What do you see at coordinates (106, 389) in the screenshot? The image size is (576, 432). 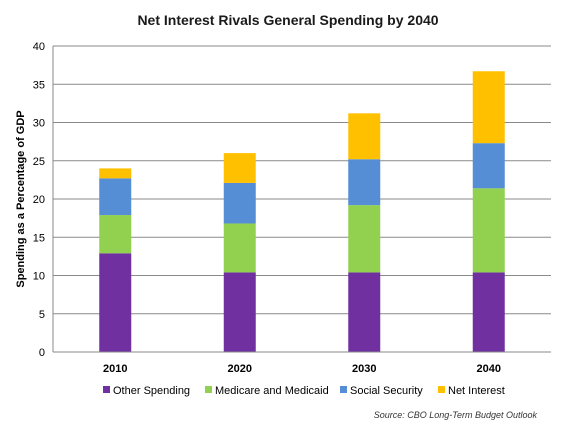 I see `legend-swatch-other-spending` at bounding box center [106, 389].